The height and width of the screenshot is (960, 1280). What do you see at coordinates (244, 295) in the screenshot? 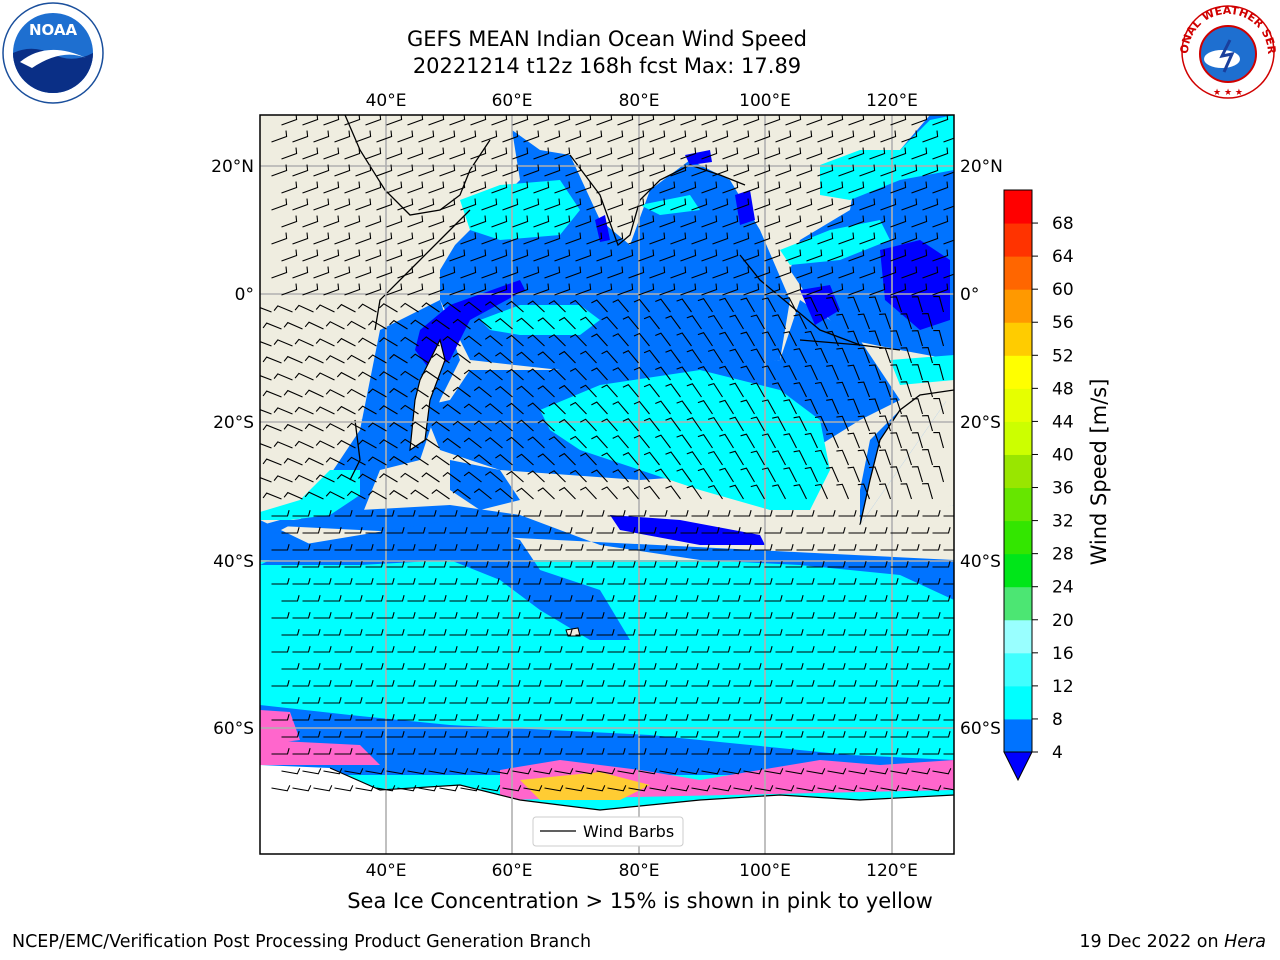
I see `svg-text: 0°` at bounding box center [244, 295].